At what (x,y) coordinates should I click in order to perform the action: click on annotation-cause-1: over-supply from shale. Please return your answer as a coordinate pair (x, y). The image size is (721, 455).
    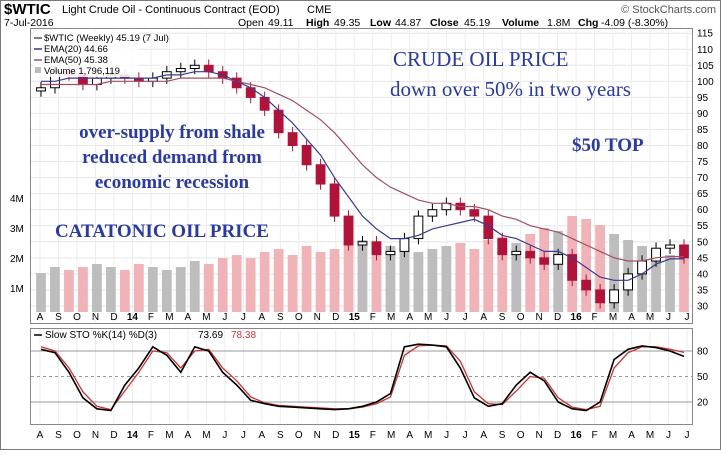
    Looking at the image, I should click on (172, 132).